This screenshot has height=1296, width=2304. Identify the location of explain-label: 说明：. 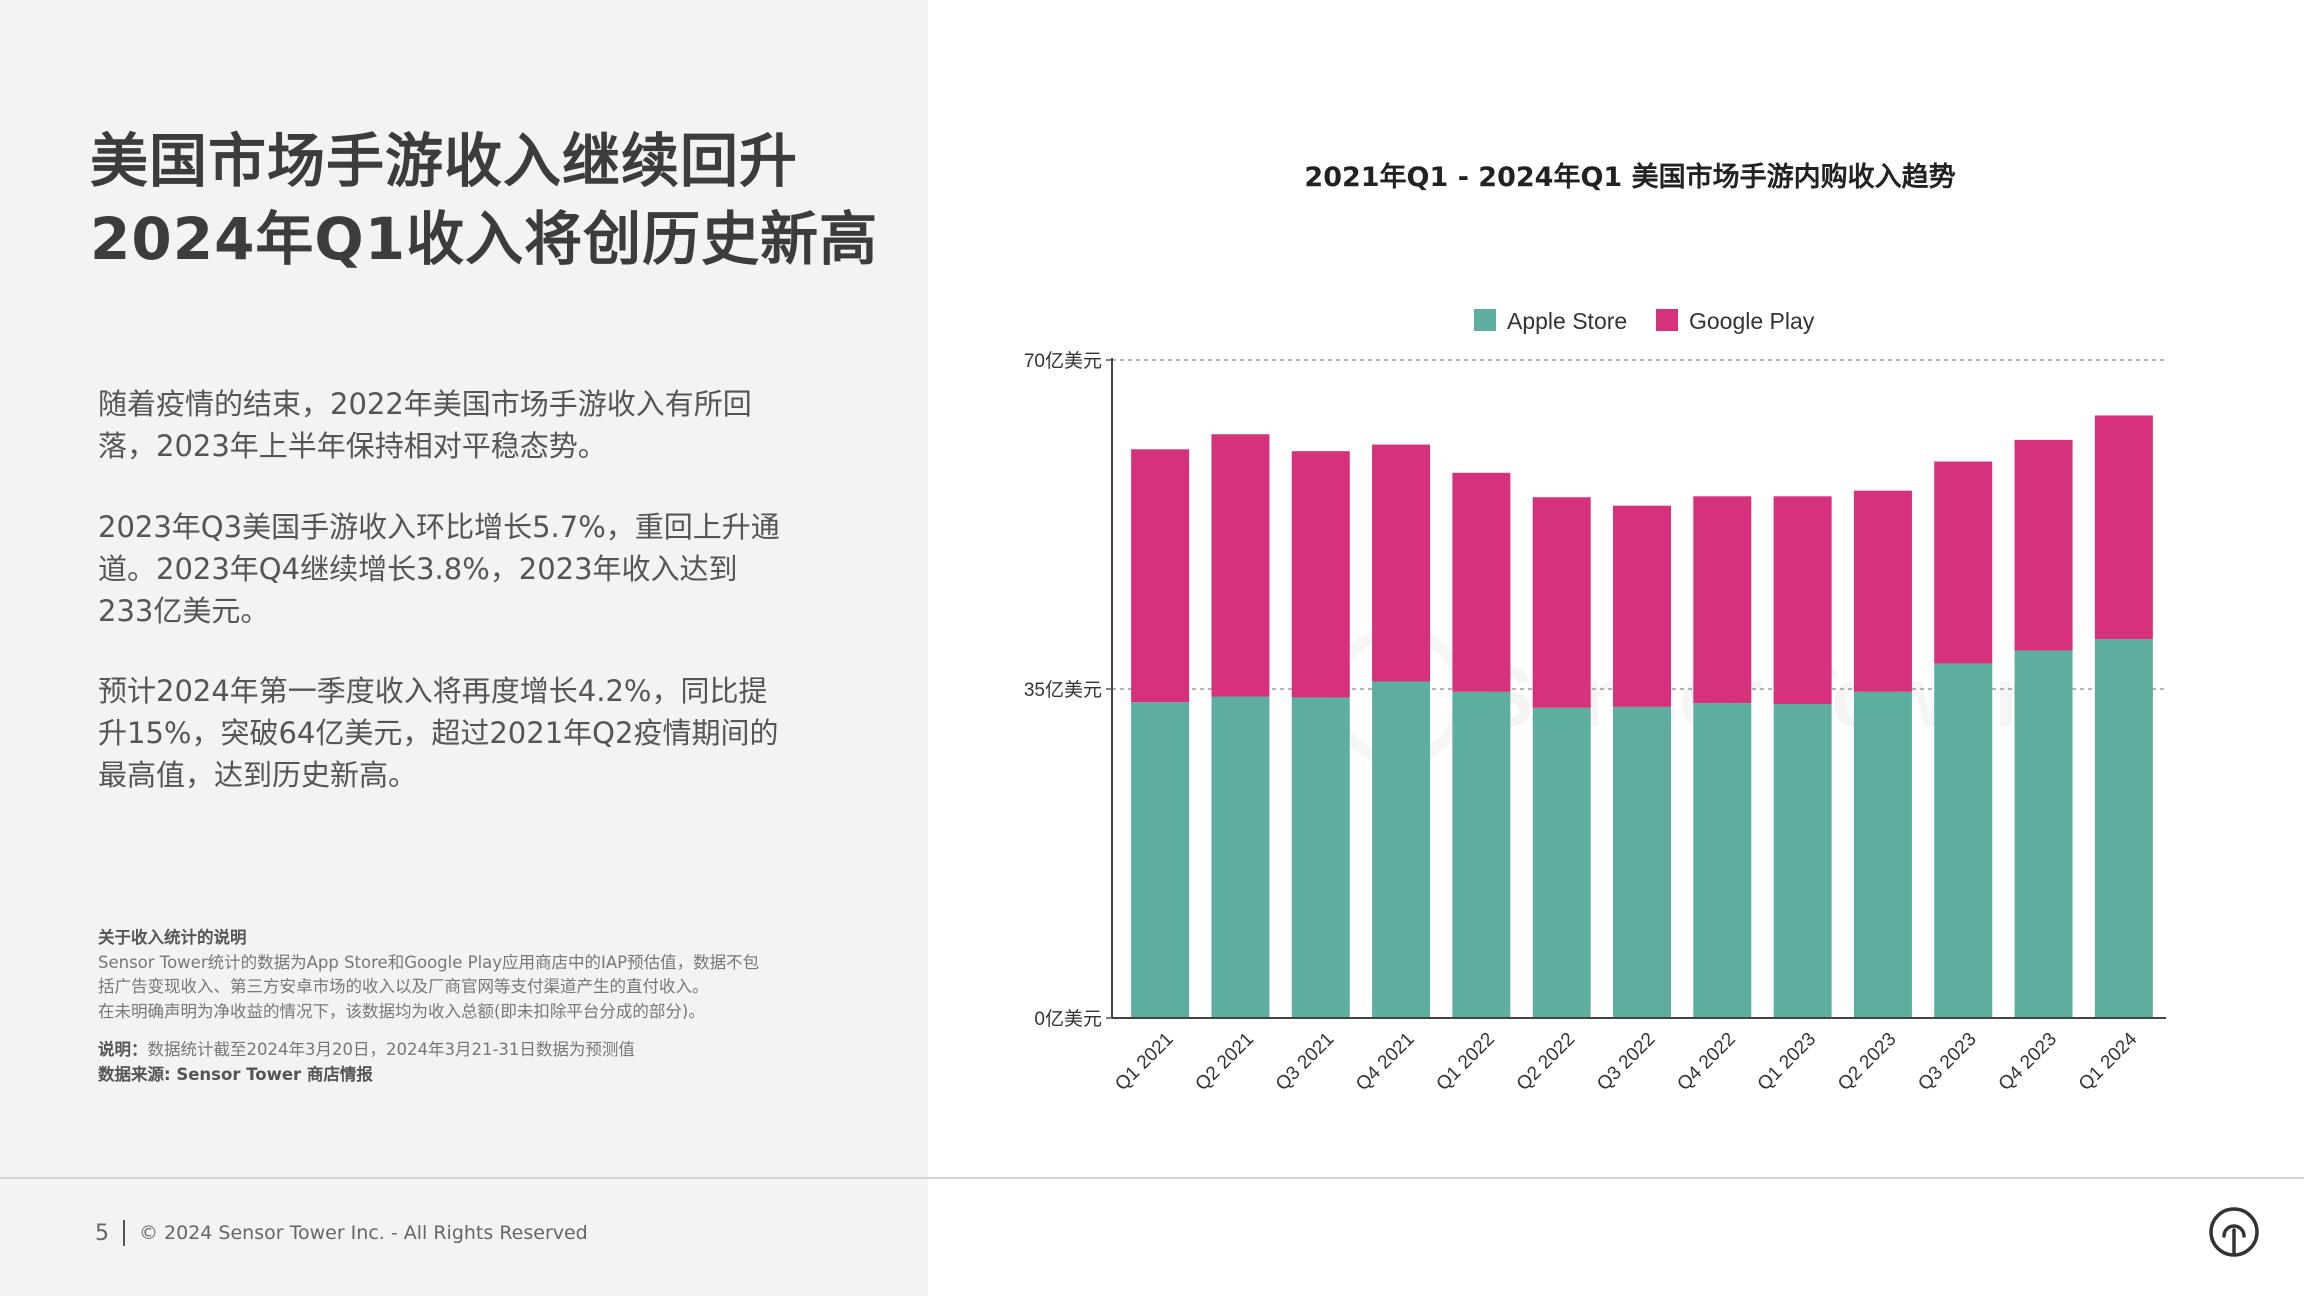
(123, 1049).